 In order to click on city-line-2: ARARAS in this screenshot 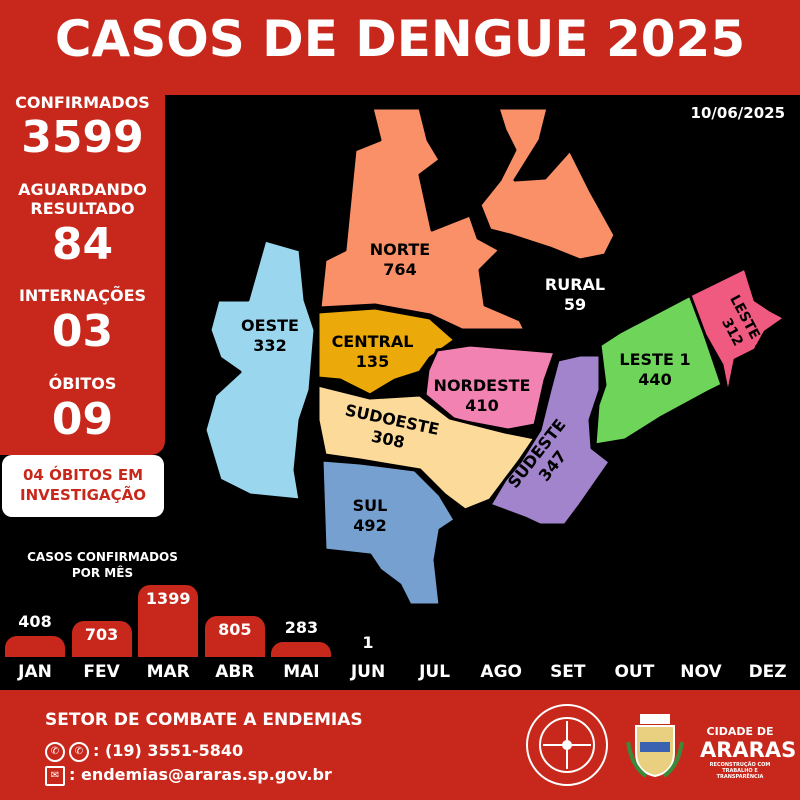, I will do `click(748, 750)`.